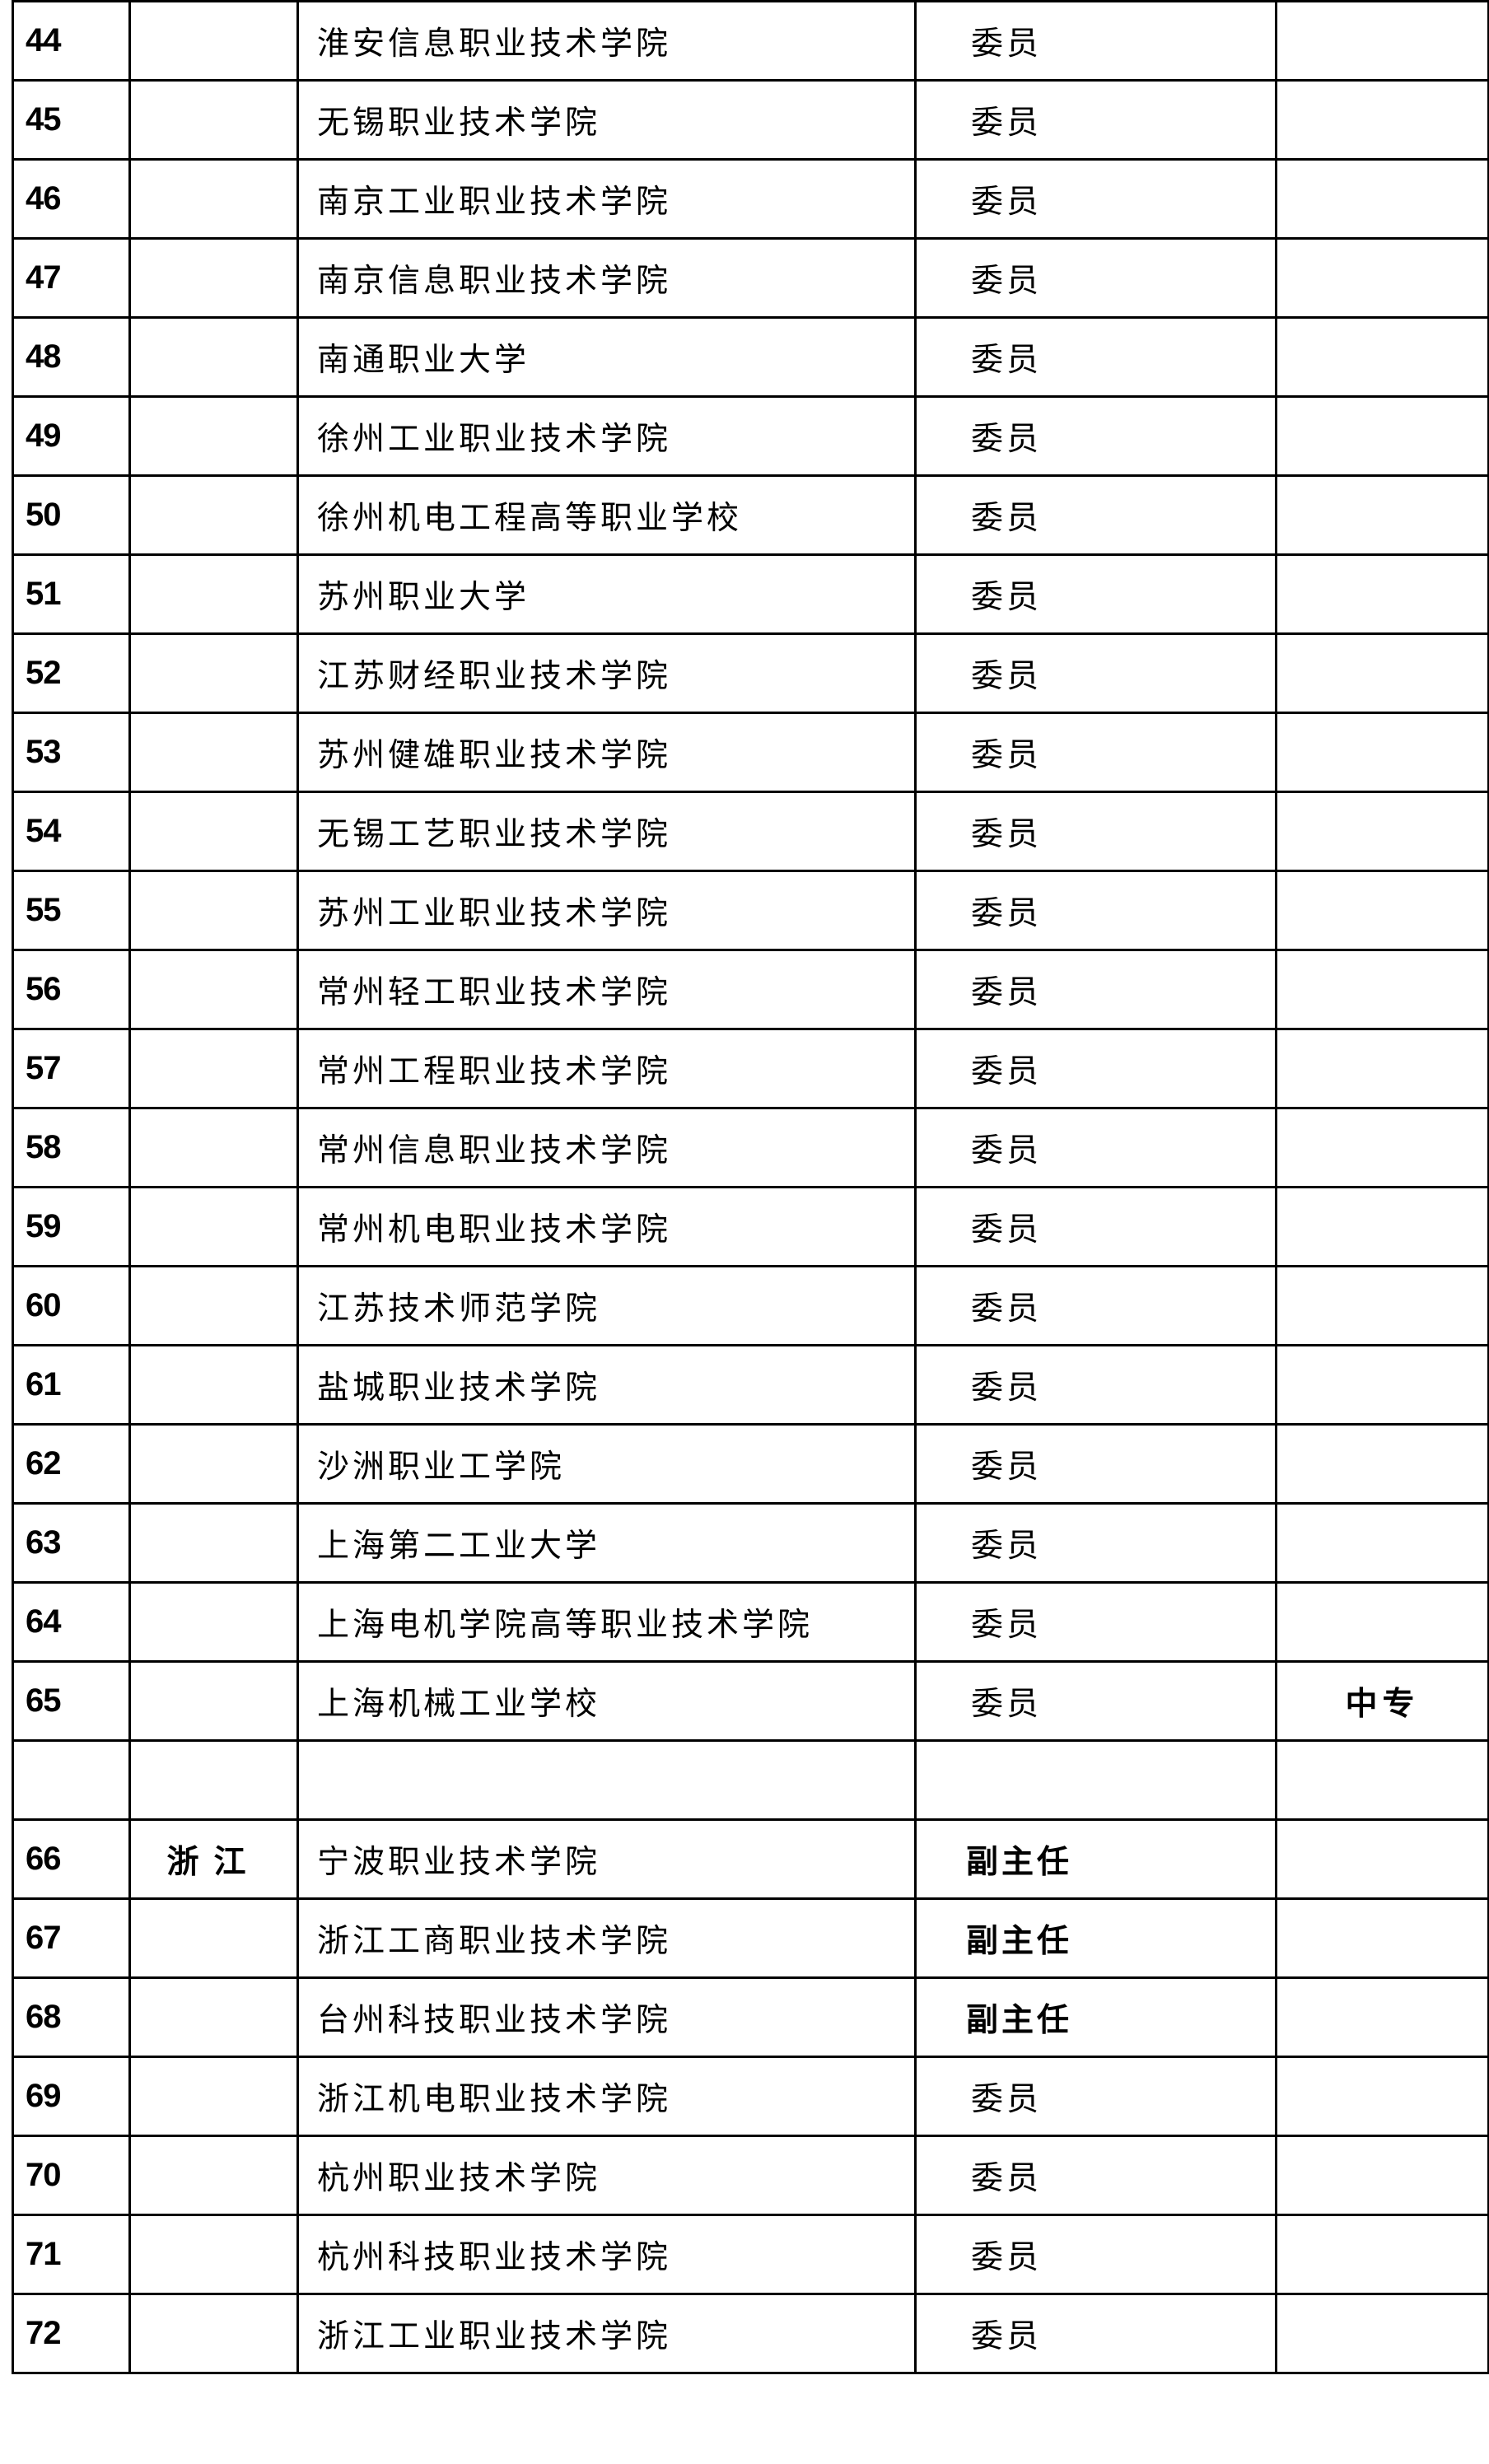 The image size is (1489, 2464). I want to click on table-row: 72 浙江工业职业技术学院 委员, so click(750, 2333).